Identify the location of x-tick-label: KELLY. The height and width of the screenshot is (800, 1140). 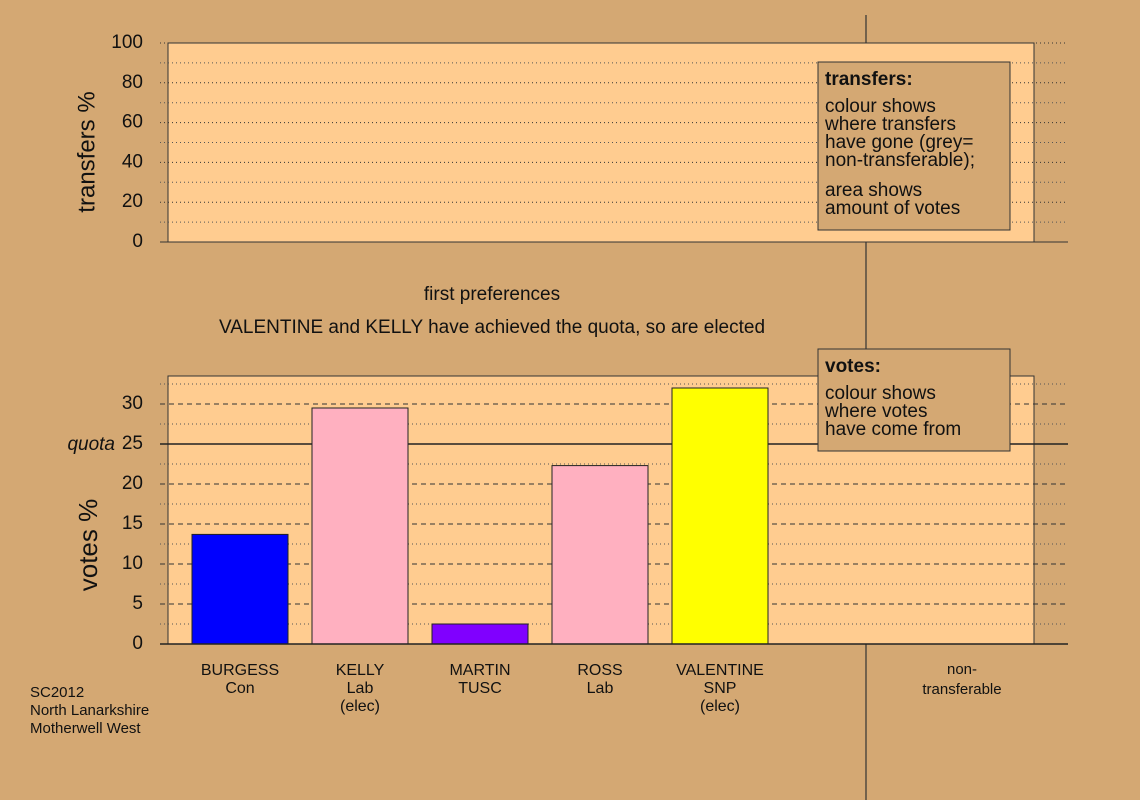
(360, 670).